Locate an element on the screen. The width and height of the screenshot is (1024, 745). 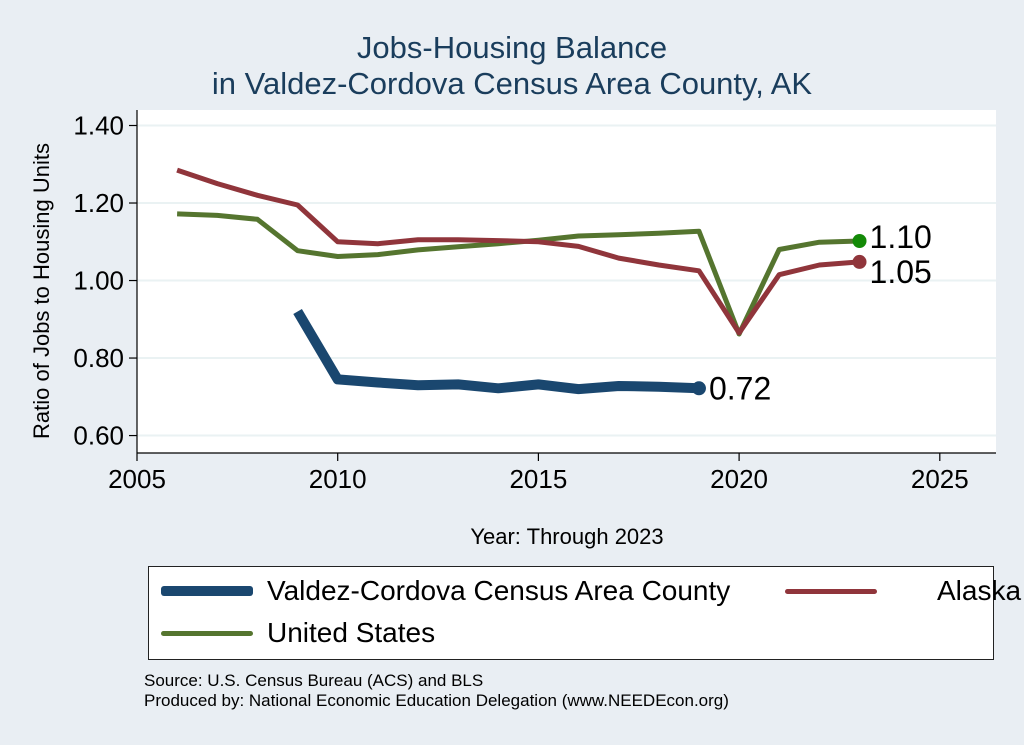
legend-item-county: Valdez-Cordova Census Area County is located at coordinates (445, 591).